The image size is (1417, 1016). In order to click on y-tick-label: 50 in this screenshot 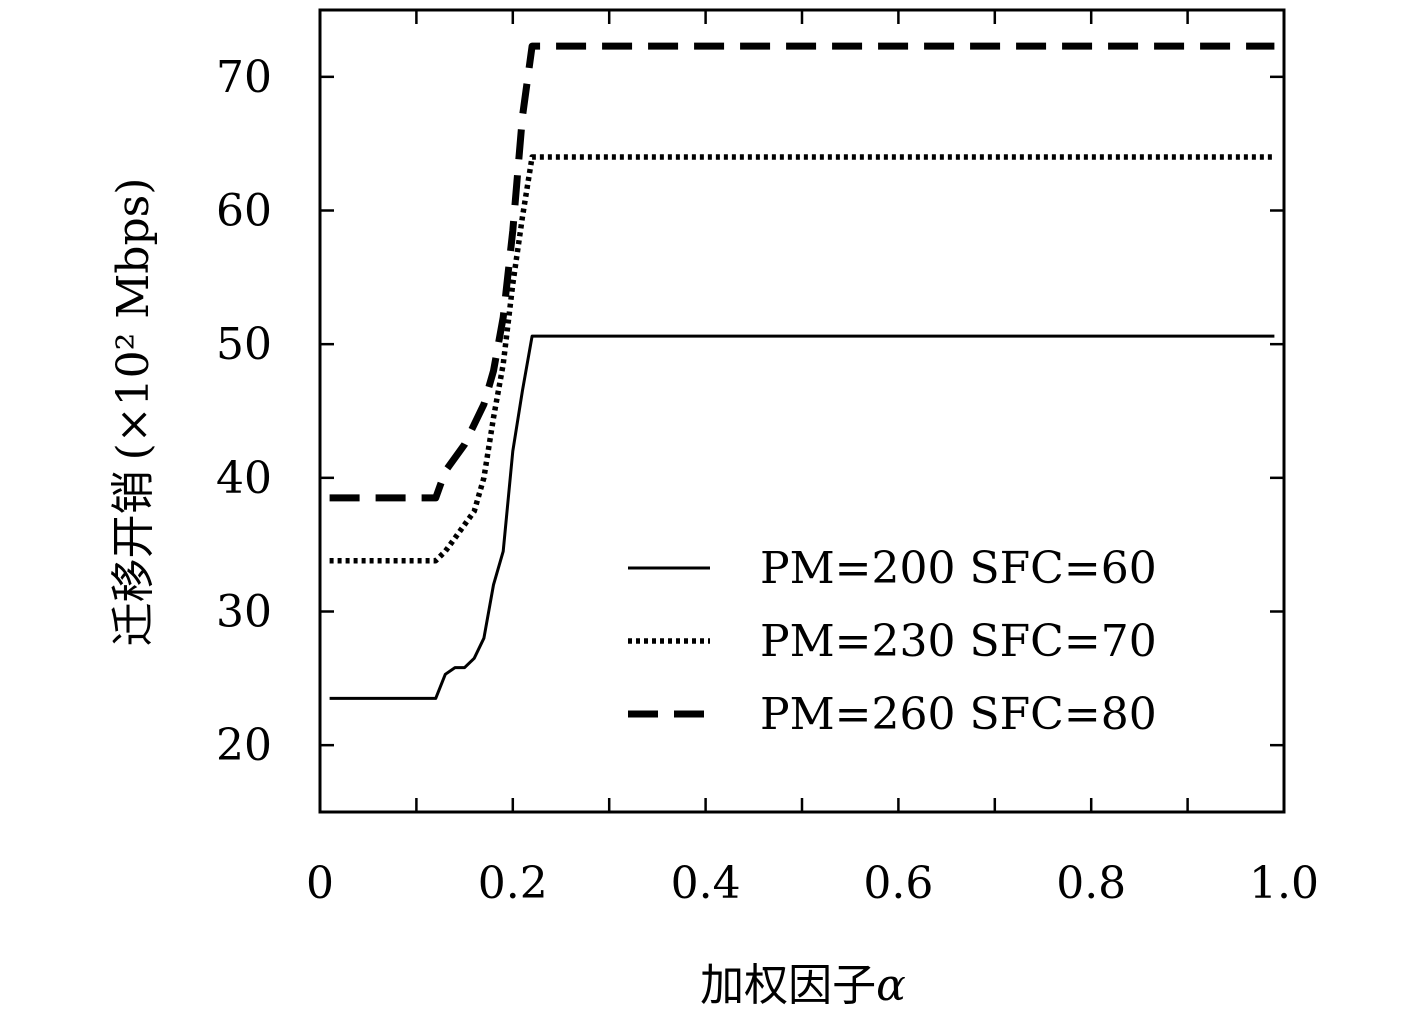, I will do `click(244, 344)`.